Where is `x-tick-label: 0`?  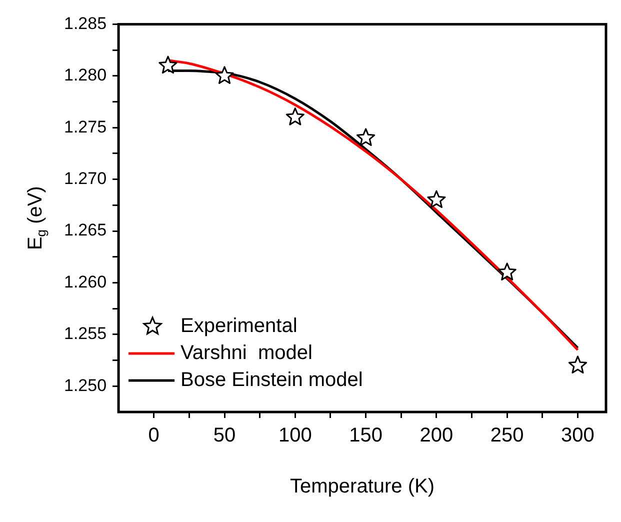 x-tick-label: 0 is located at coordinates (154, 435).